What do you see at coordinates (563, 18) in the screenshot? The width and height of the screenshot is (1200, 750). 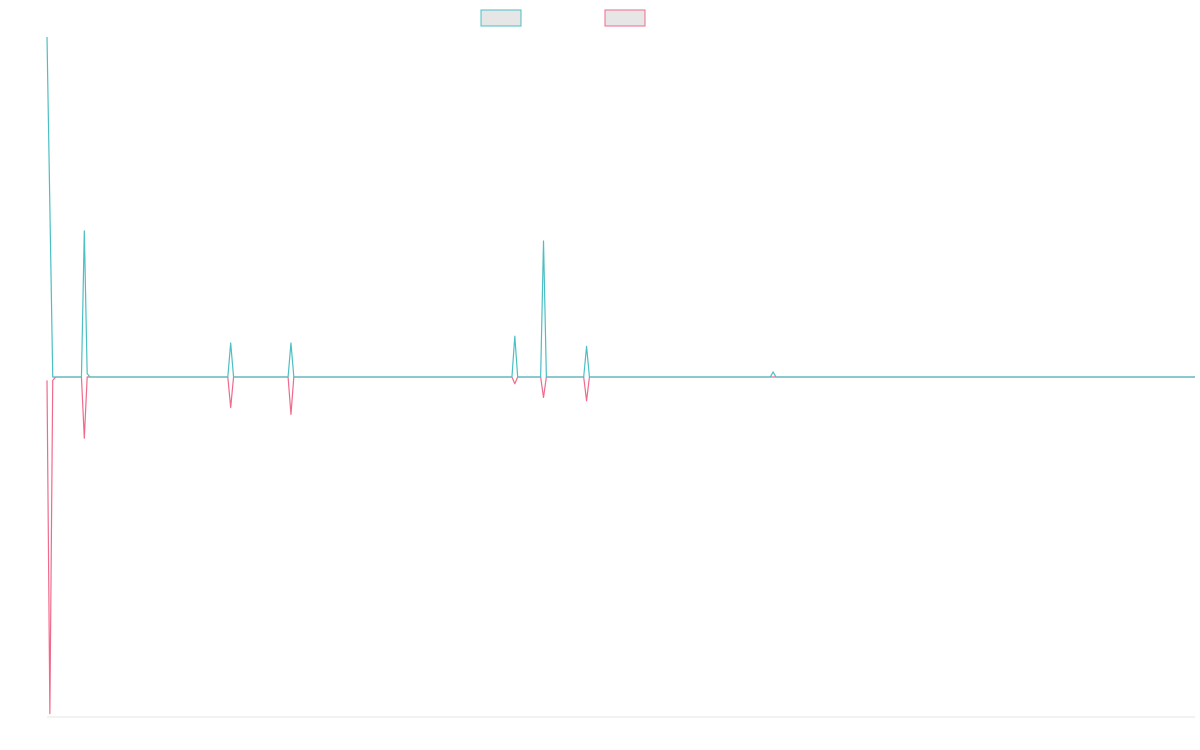 I see `legend` at bounding box center [563, 18].